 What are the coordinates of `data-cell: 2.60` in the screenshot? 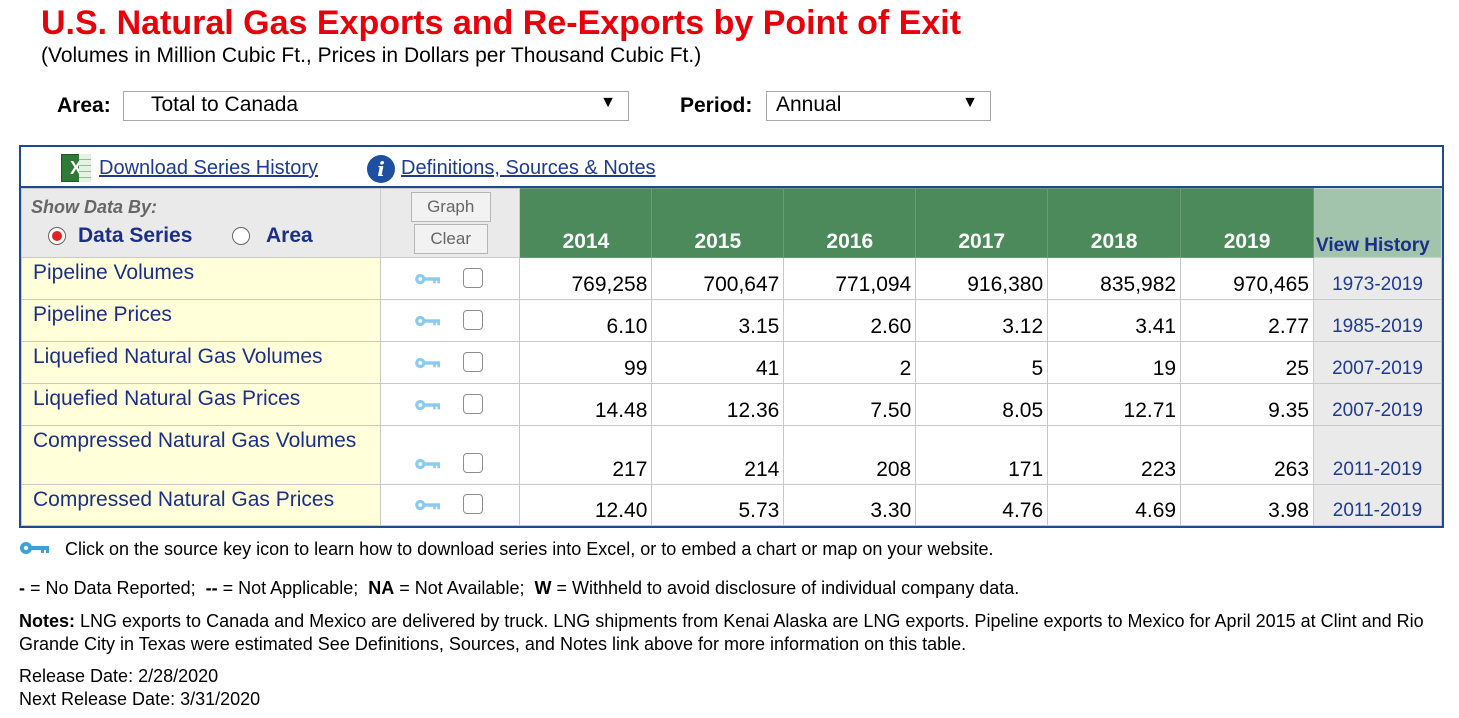 It's located at (850, 320).